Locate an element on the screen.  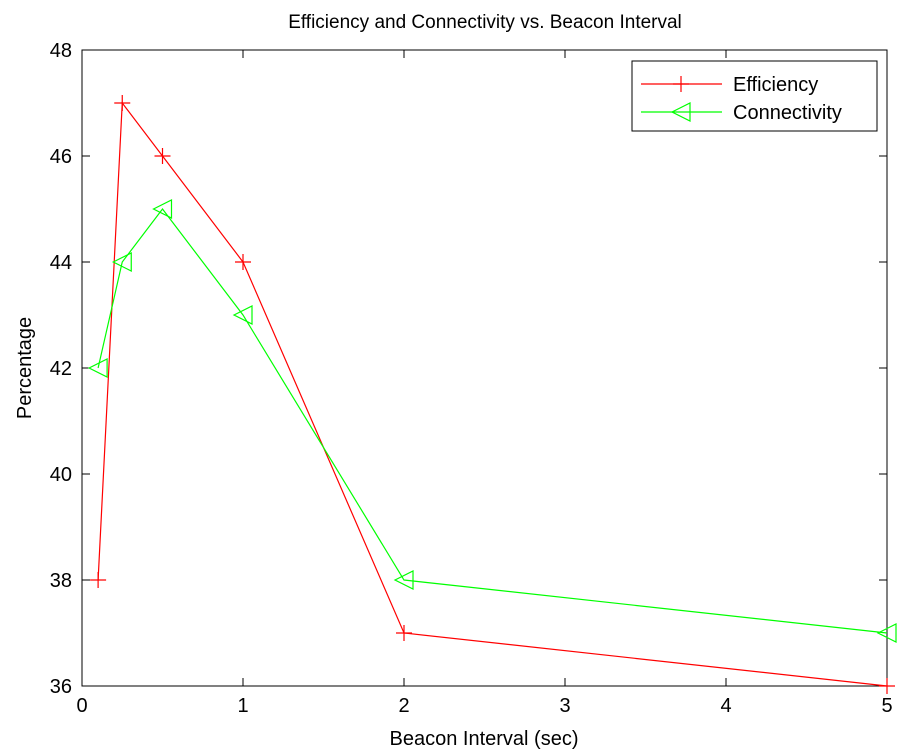
x-tick-label: 1 is located at coordinates (242, 706).